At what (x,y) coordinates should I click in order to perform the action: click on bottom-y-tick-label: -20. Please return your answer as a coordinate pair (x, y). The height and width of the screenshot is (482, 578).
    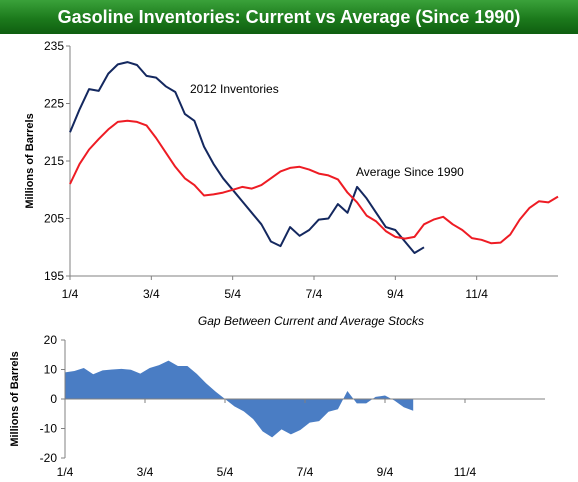
    Looking at the image, I should click on (49, 458).